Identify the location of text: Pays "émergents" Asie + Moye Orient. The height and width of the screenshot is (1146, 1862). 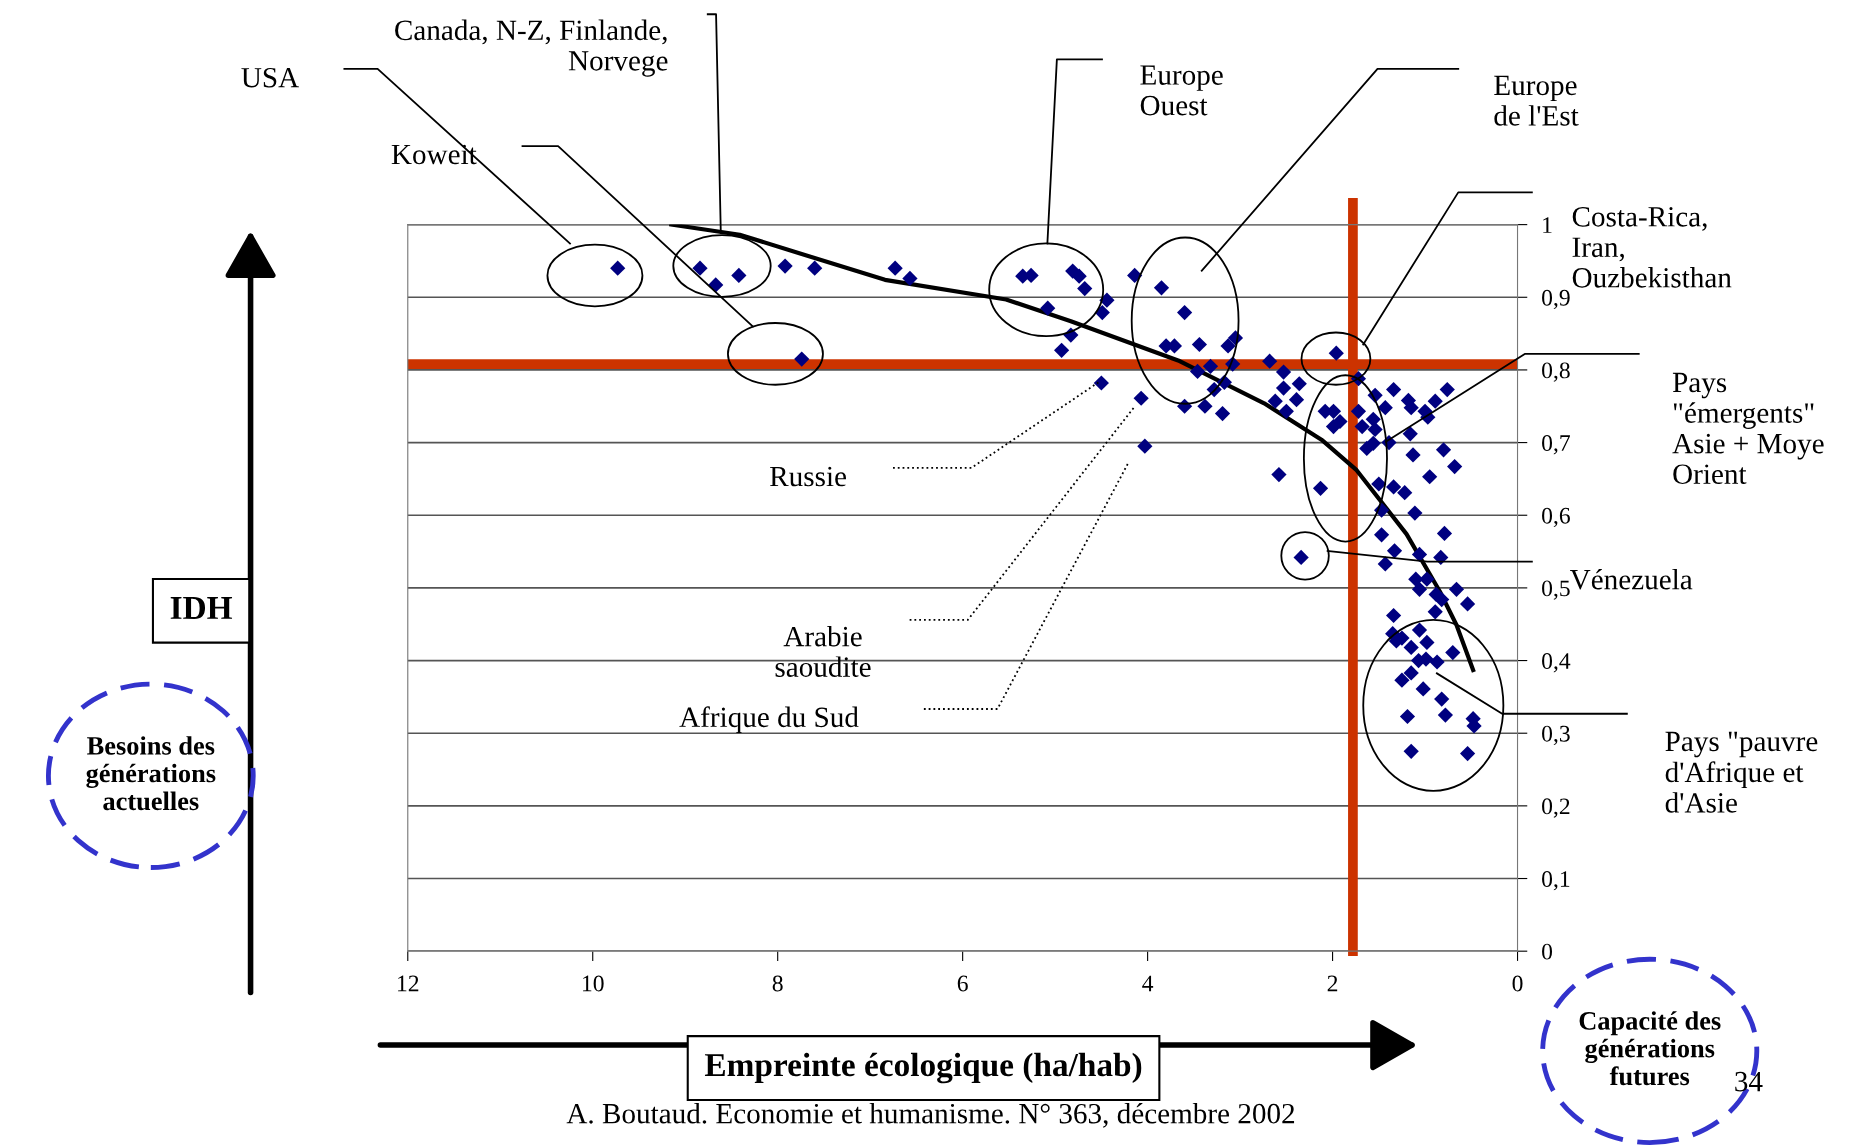
(1748, 428).